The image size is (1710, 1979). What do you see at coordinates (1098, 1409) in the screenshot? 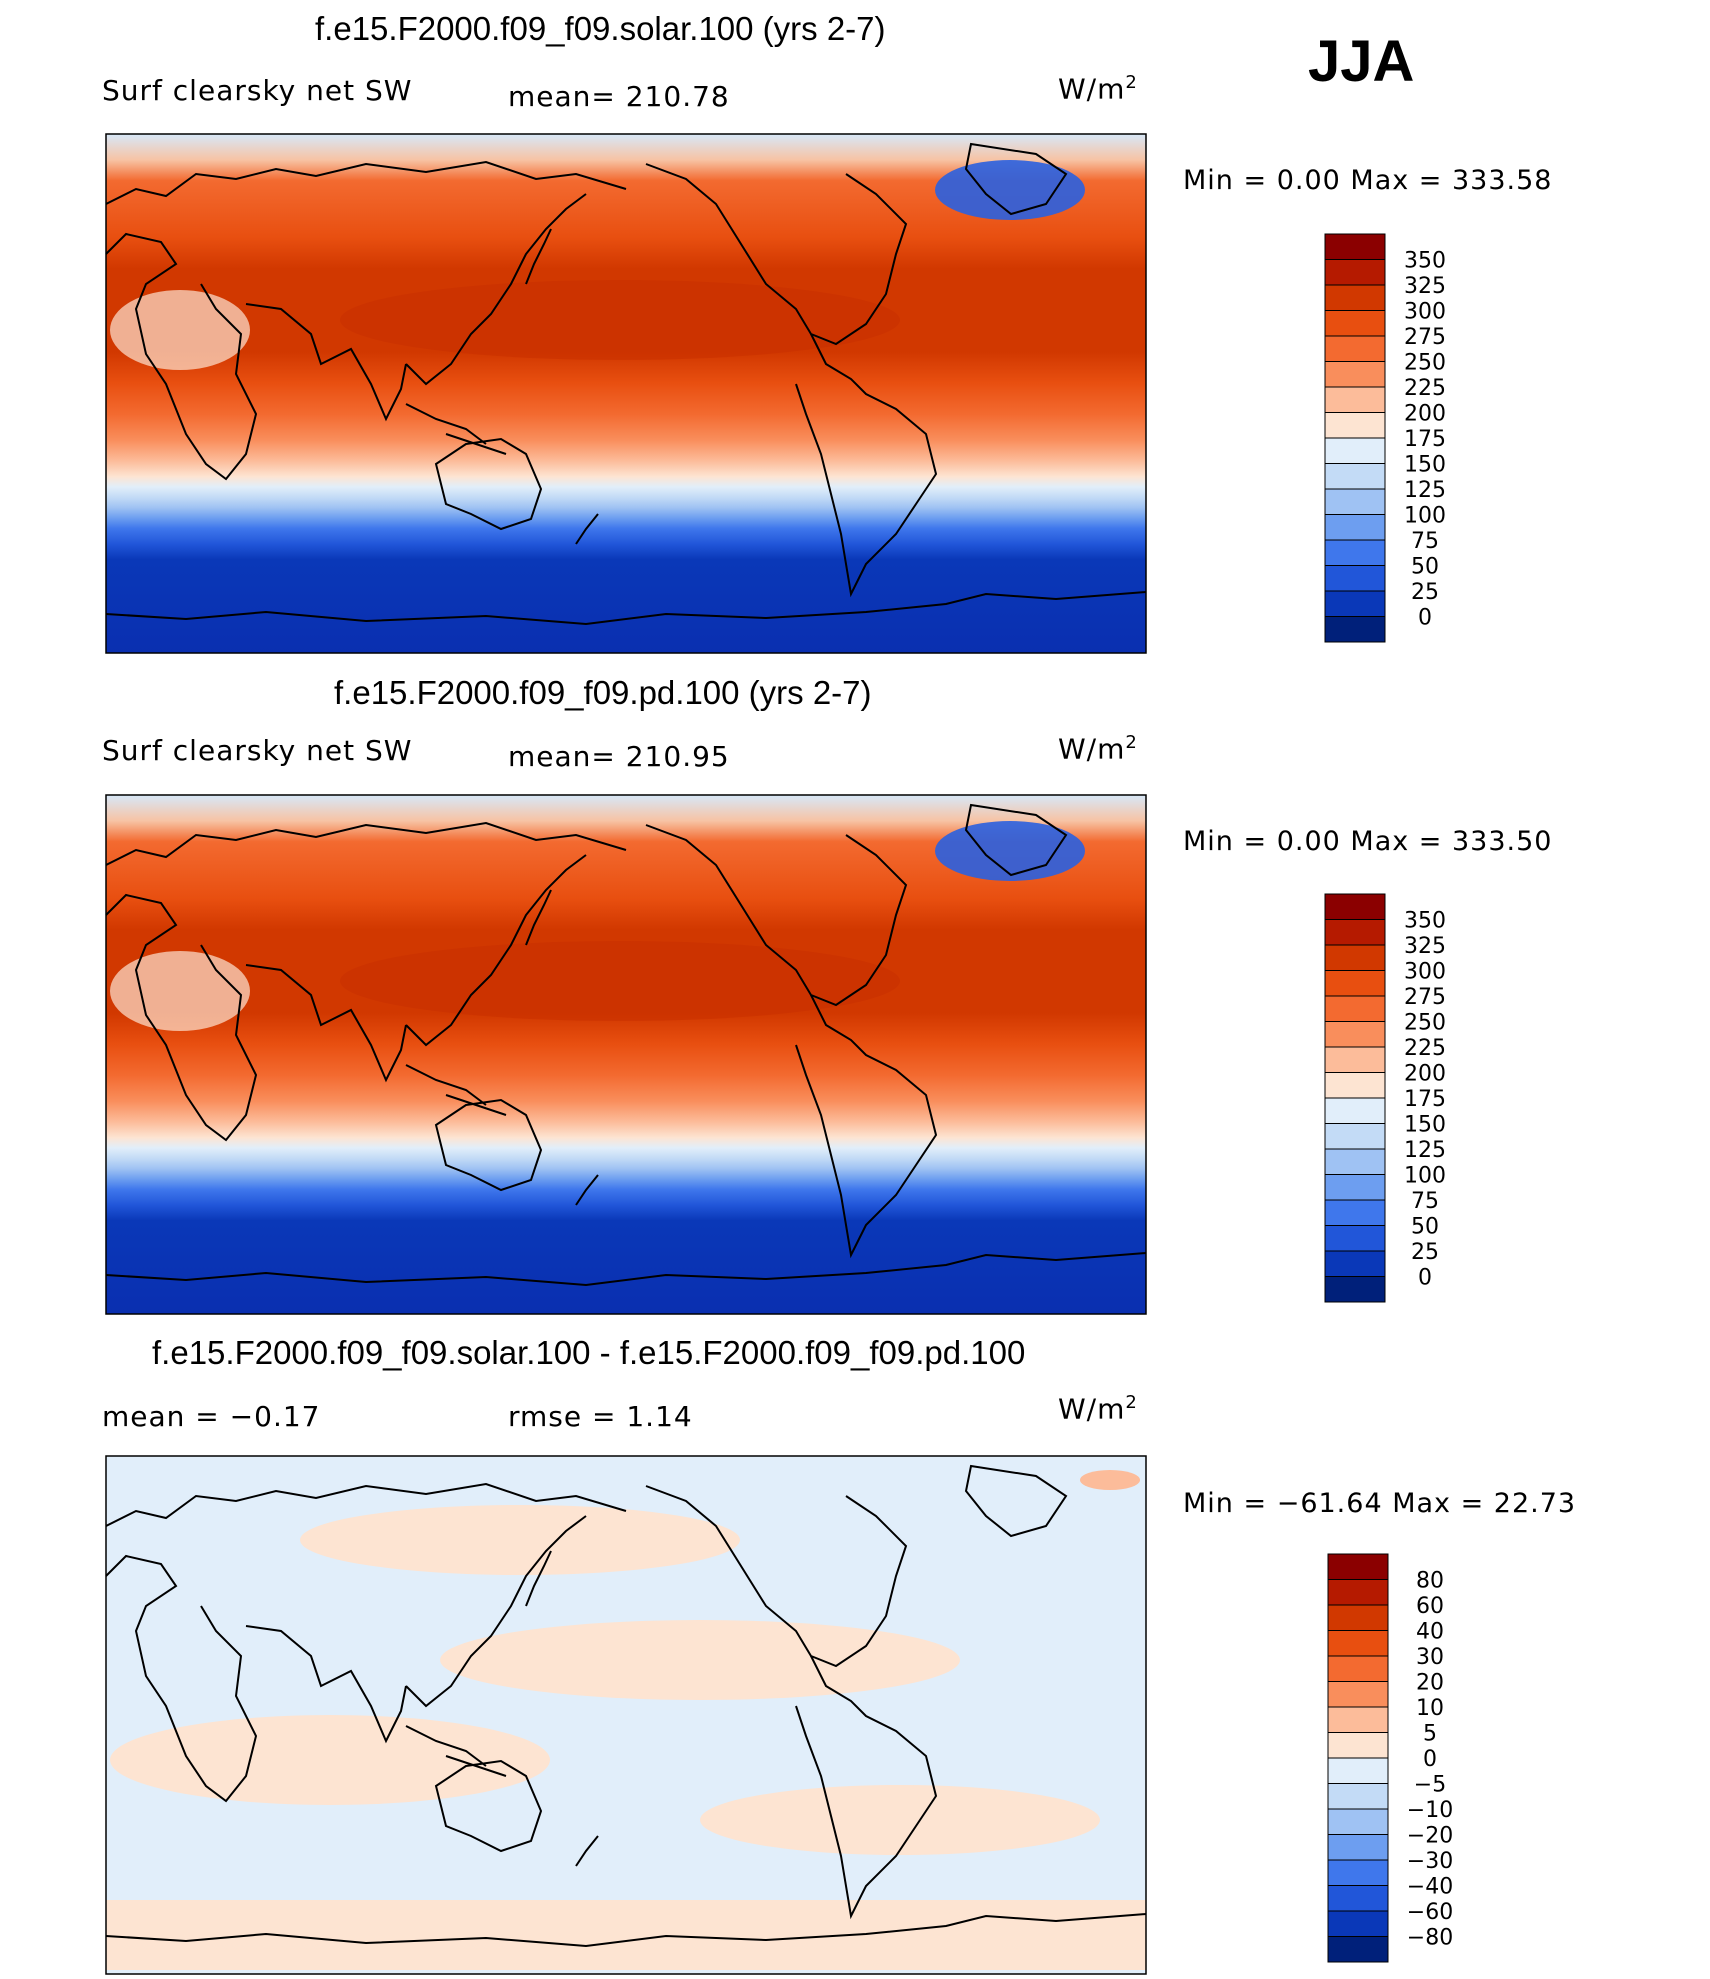
I see `panel-3-units: W/m2` at bounding box center [1098, 1409].